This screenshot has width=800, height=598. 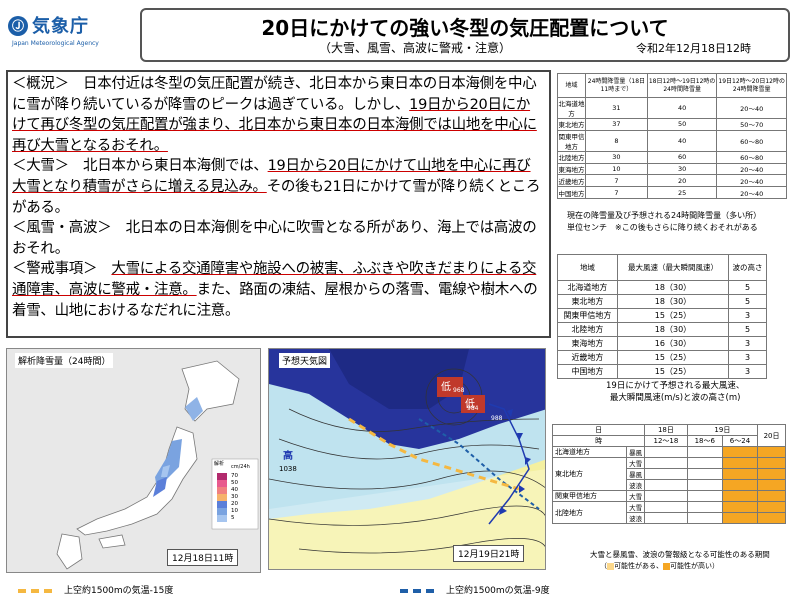 What do you see at coordinates (598, 430) in the screenshot?
I see `table-header: 日` at bounding box center [598, 430].